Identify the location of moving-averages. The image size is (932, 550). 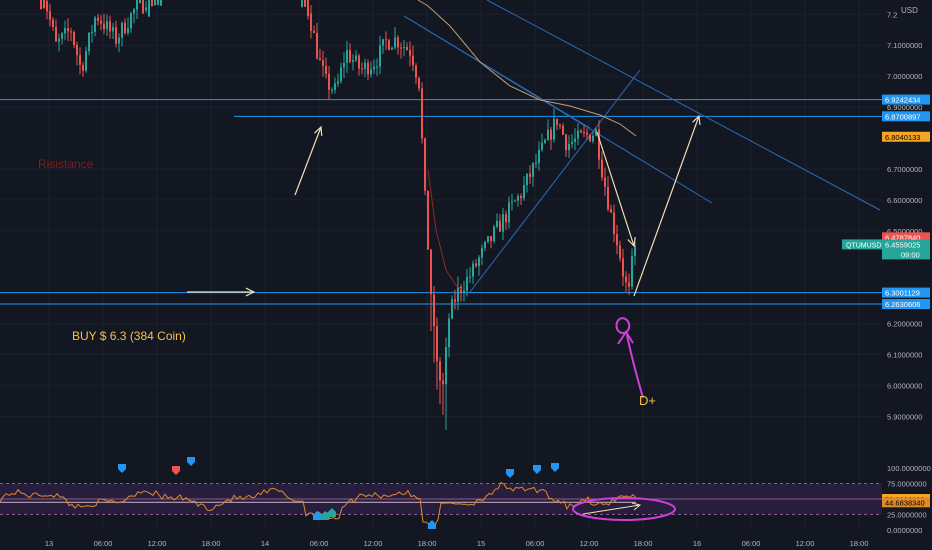
(527, 145).